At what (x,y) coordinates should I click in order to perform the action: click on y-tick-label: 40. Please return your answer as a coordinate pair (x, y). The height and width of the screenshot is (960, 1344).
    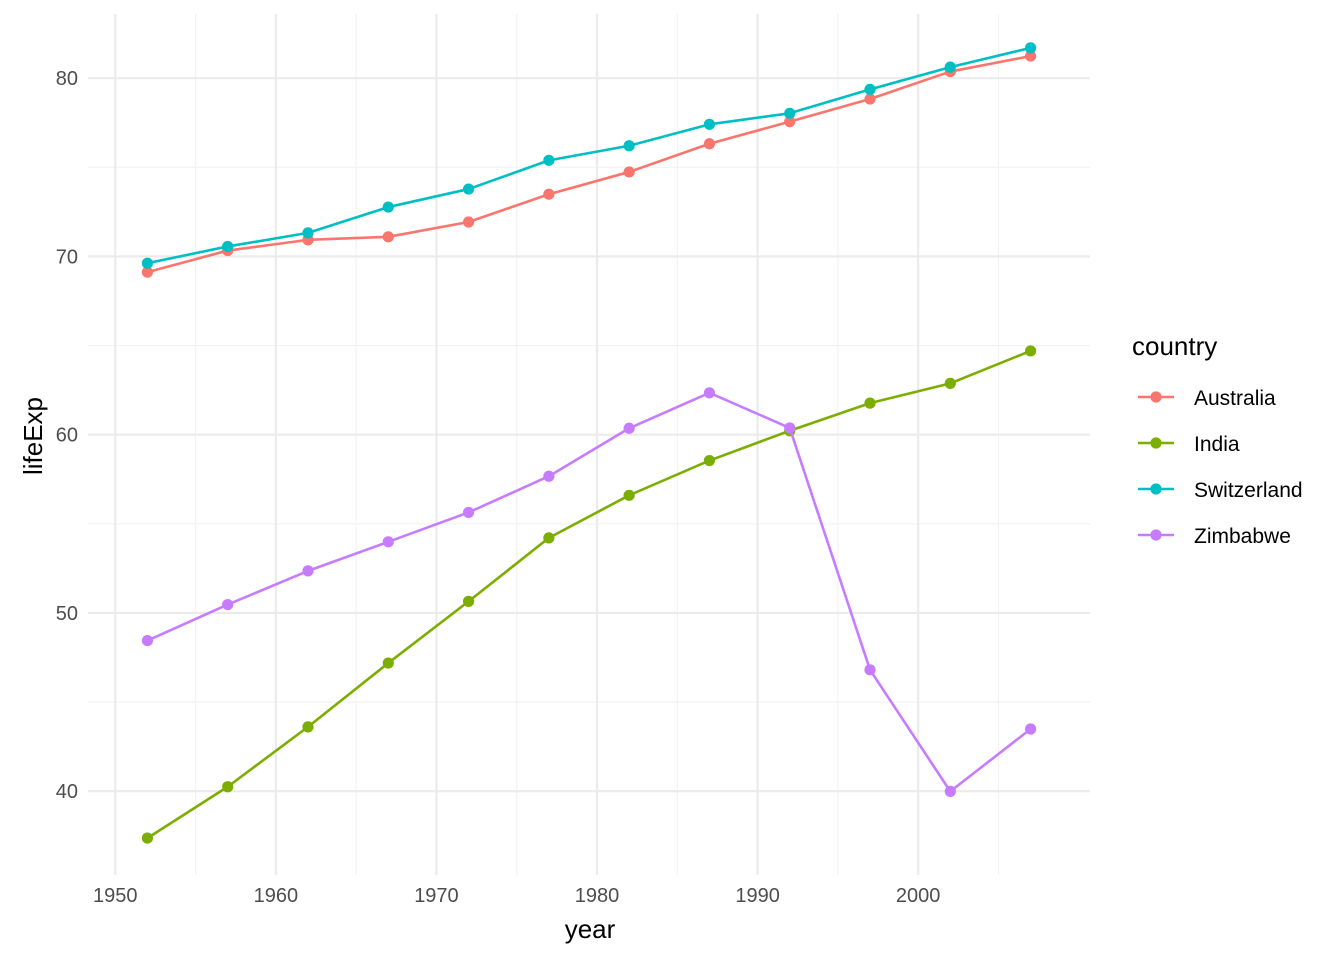
    Looking at the image, I should click on (67, 792).